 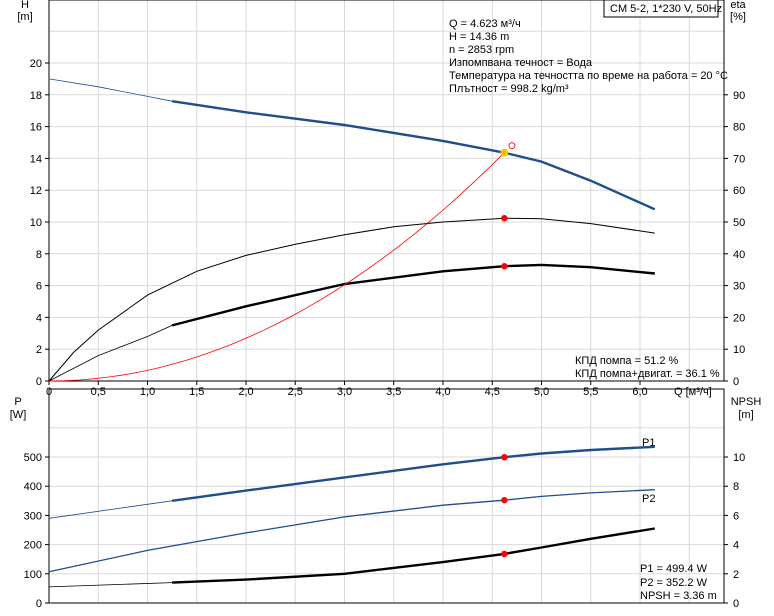 What do you see at coordinates (639, 392) in the screenshot?
I see `x-tick-label: 6,0` at bounding box center [639, 392].